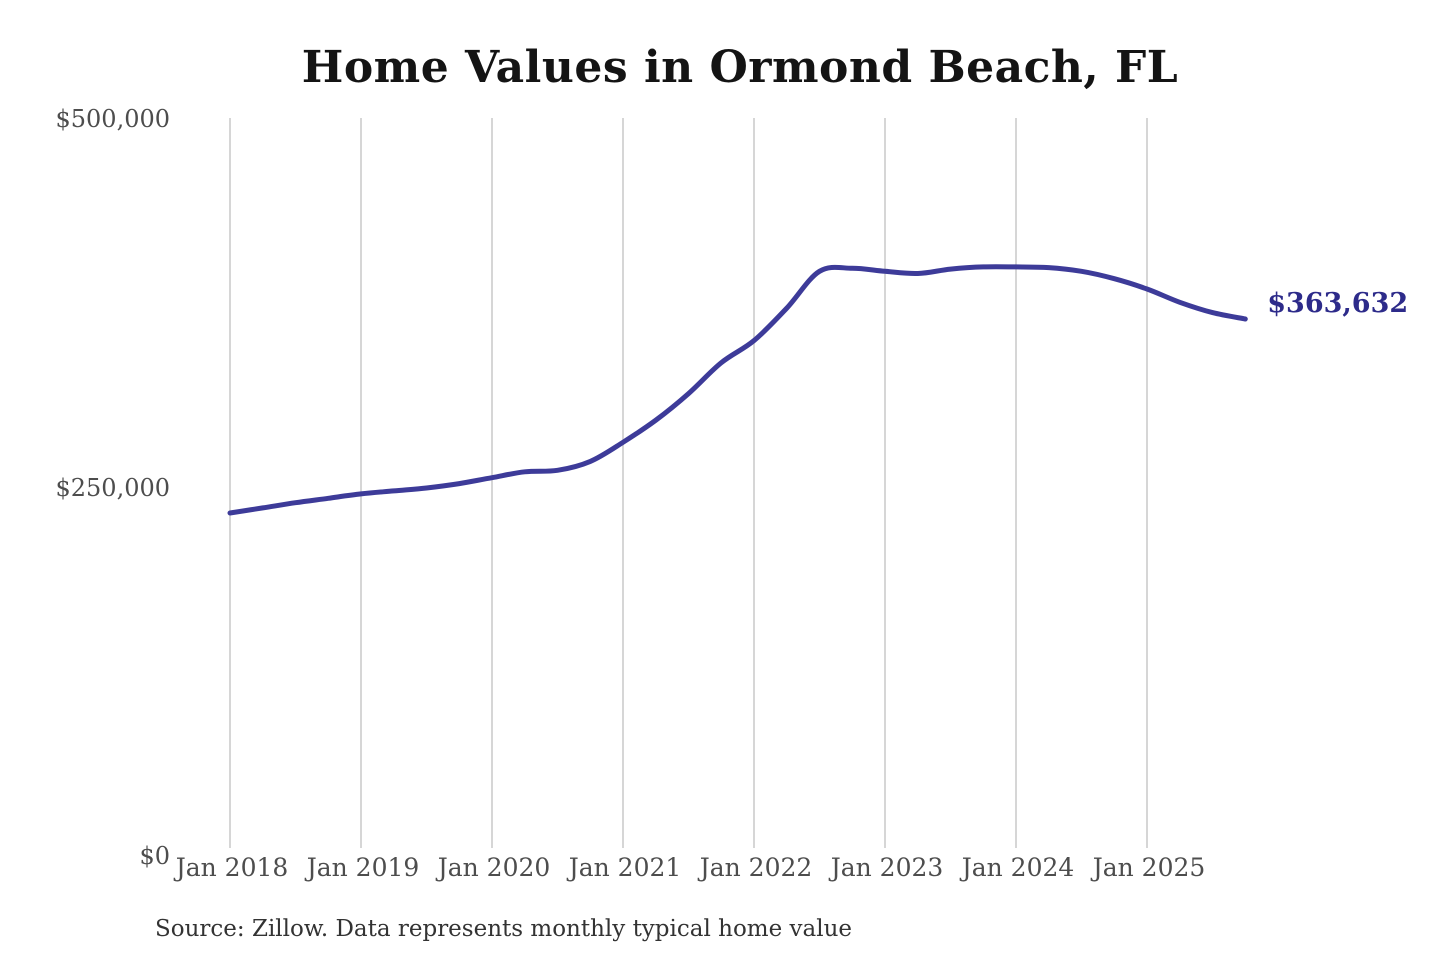 This screenshot has height=960, width=1440. What do you see at coordinates (1338, 303) in the screenshot?
I see `latest-value-label: $363,632` at bounding box center [1338, 303].